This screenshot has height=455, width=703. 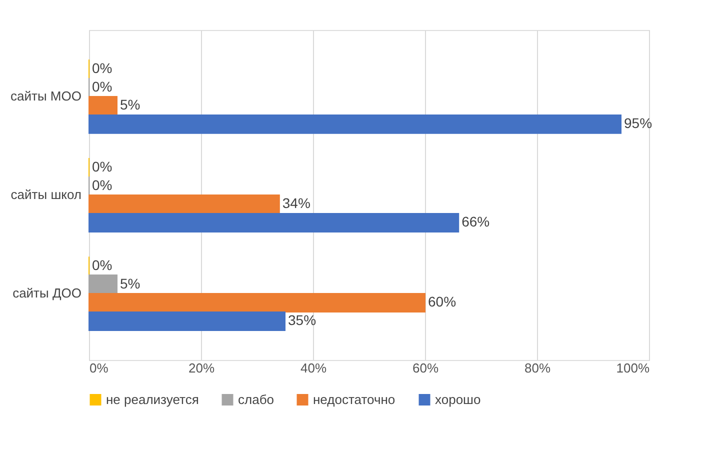 I want to click on data-label: 35%, so click(x=302, y=320).